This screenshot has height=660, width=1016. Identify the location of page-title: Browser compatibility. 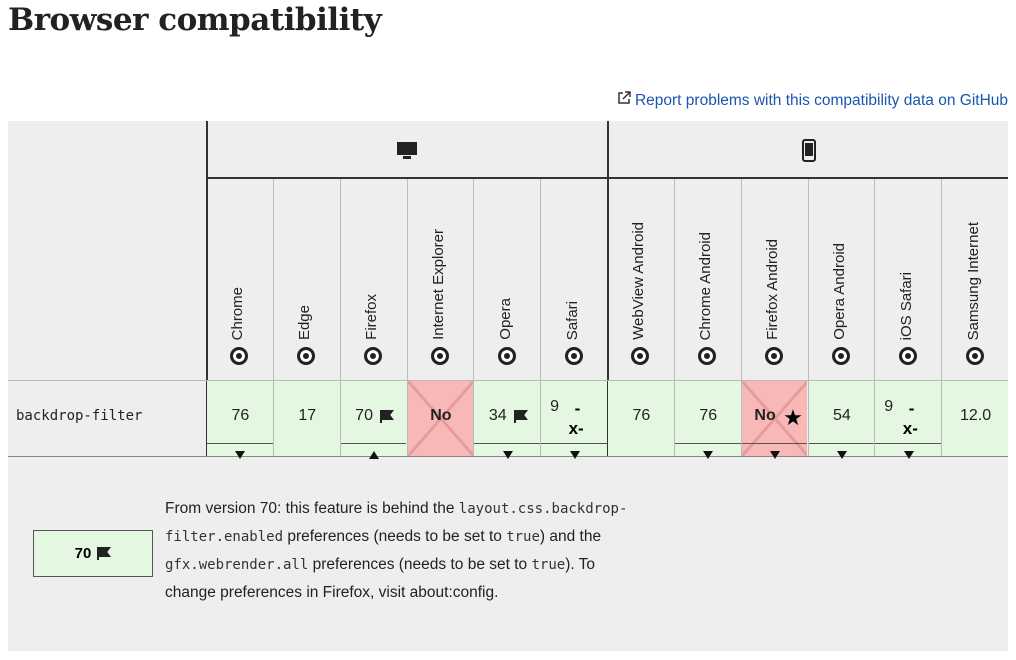
(195, 20).